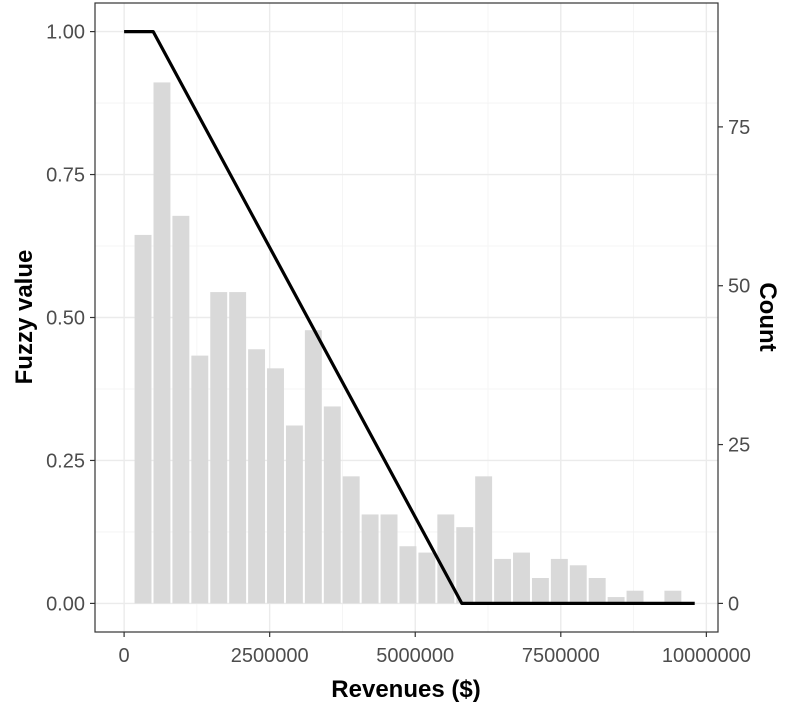  Describe the element at coordinates (65, 461) in the screenshot. I see `y-tick-label: 0.25` at that location.